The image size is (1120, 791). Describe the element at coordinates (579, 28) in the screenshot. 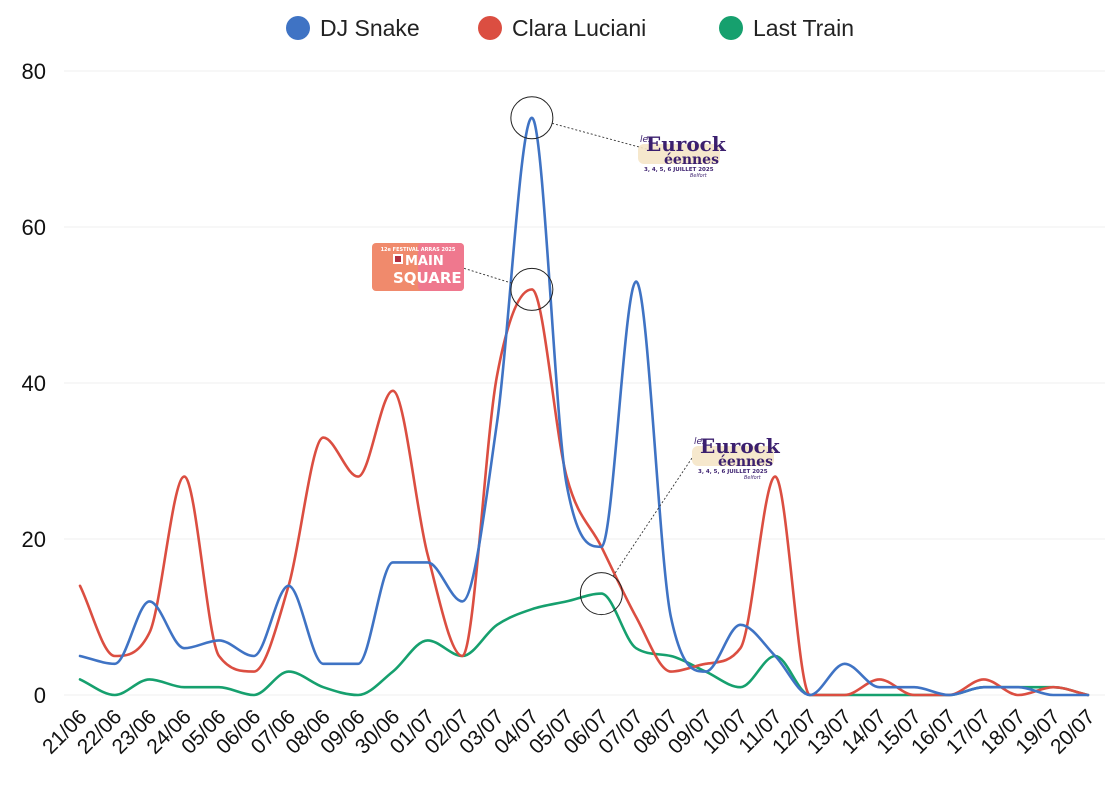

I see `legend-label: Clara Luciani` at that location.